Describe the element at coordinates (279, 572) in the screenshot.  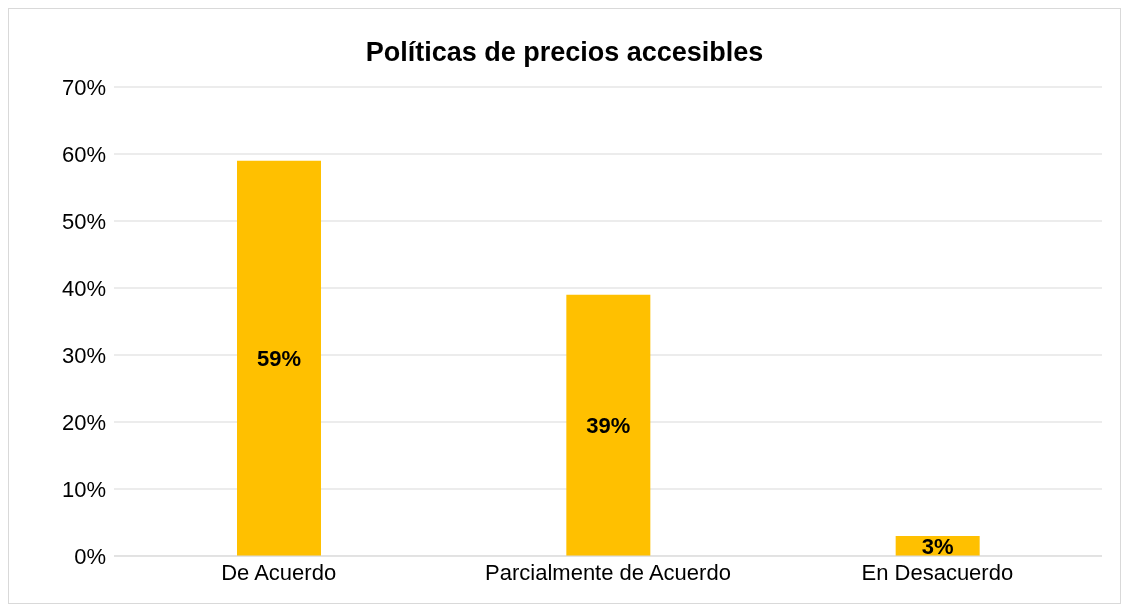
I see `x-tick-label: De Acuerdo` at that location.